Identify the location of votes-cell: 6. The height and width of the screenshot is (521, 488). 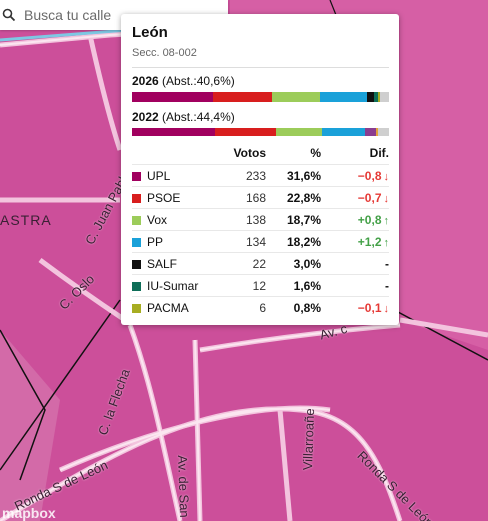
(246, 307).